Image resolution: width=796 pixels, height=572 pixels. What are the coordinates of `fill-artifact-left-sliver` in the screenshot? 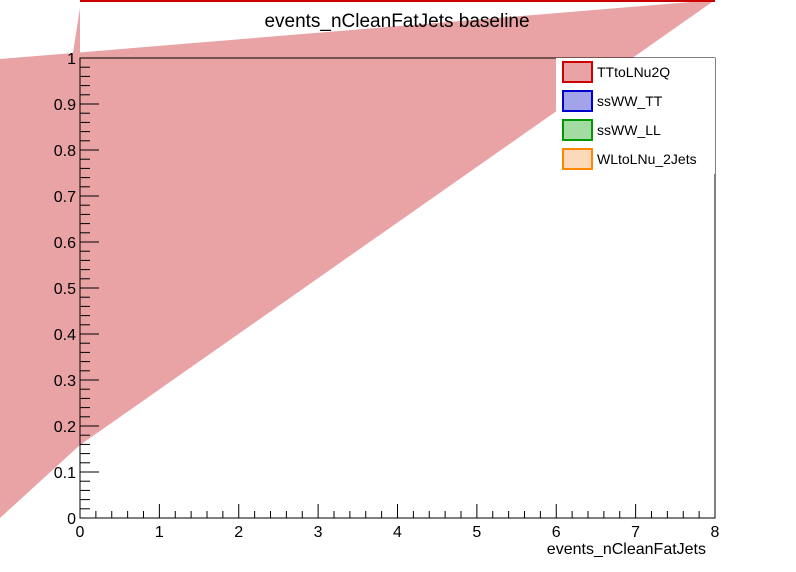 It's located at (40, 263).